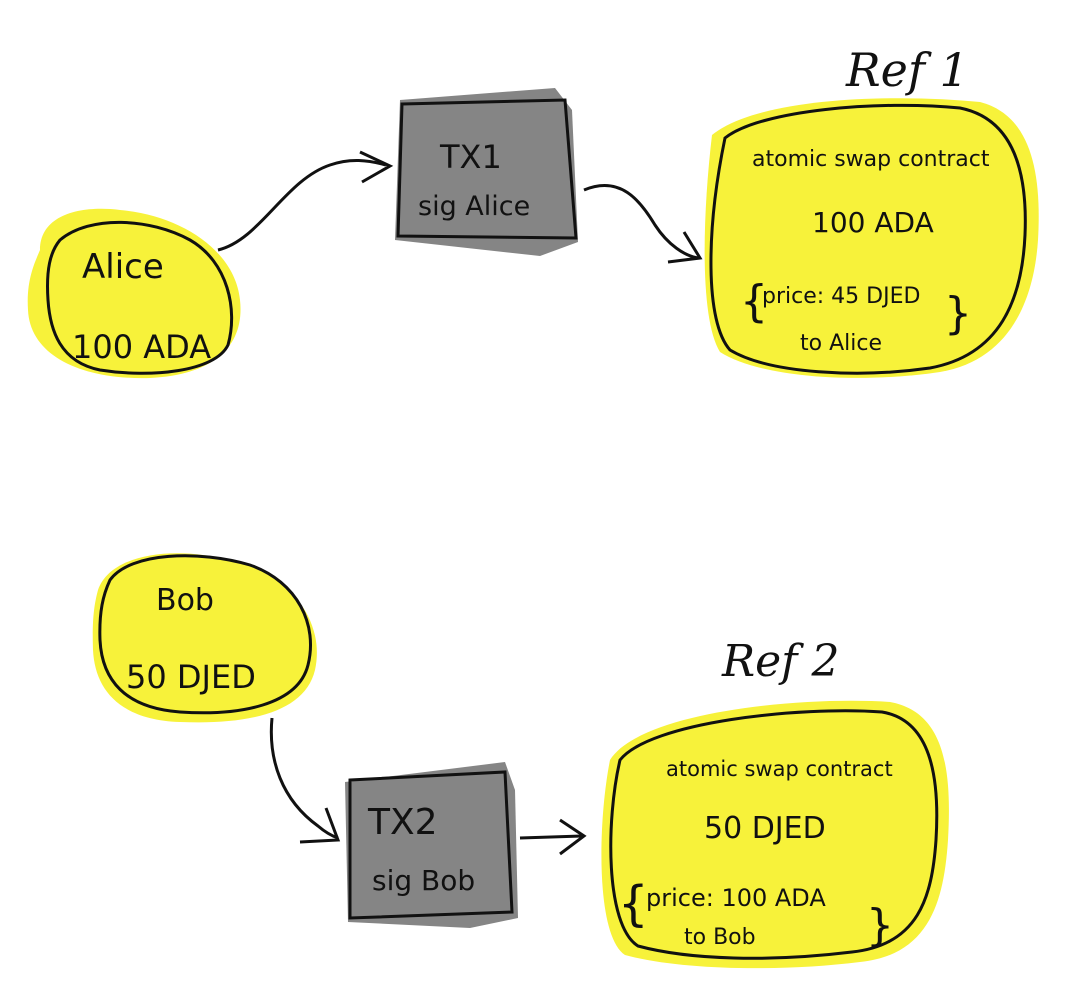  I want to click on tx2-box: TX2 sig Bob, so click(431, 845).